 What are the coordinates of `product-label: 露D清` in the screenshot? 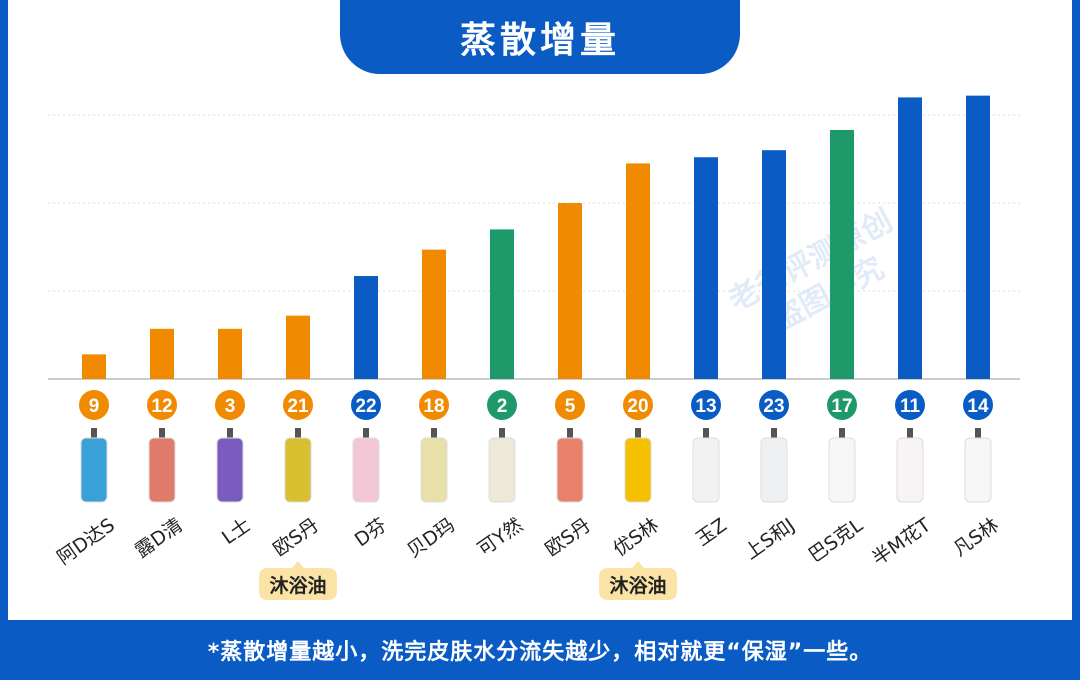 It's located at (159, 538).